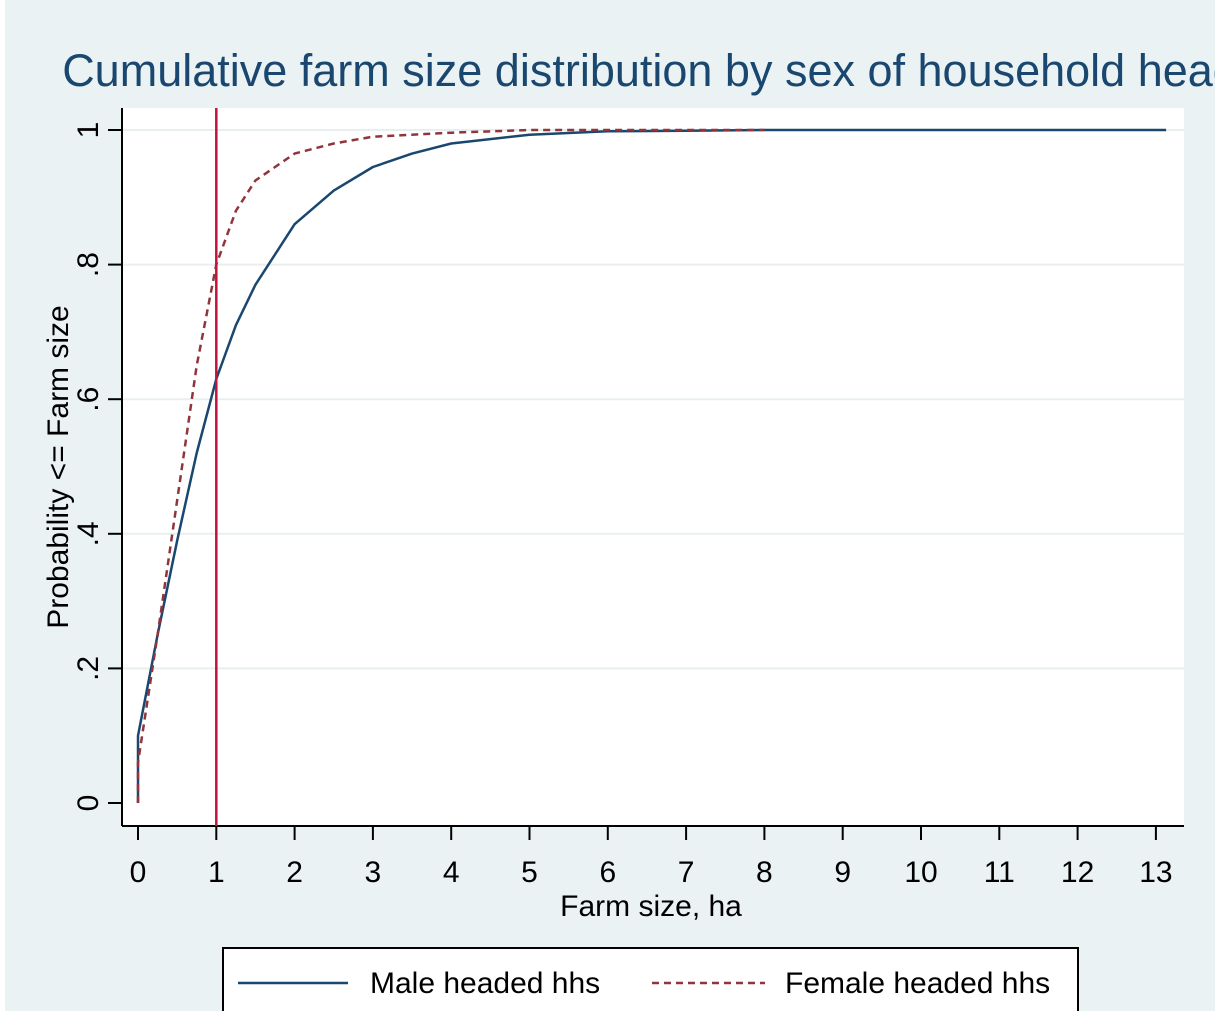 Image resolution: width=1215 pixels, height=1011 pixels. I want to click on x-tick-label: 5, so click(529, 872).